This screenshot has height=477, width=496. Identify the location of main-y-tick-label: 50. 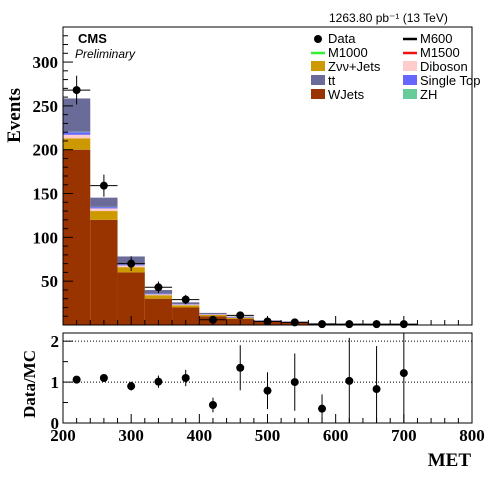
(49, 281).